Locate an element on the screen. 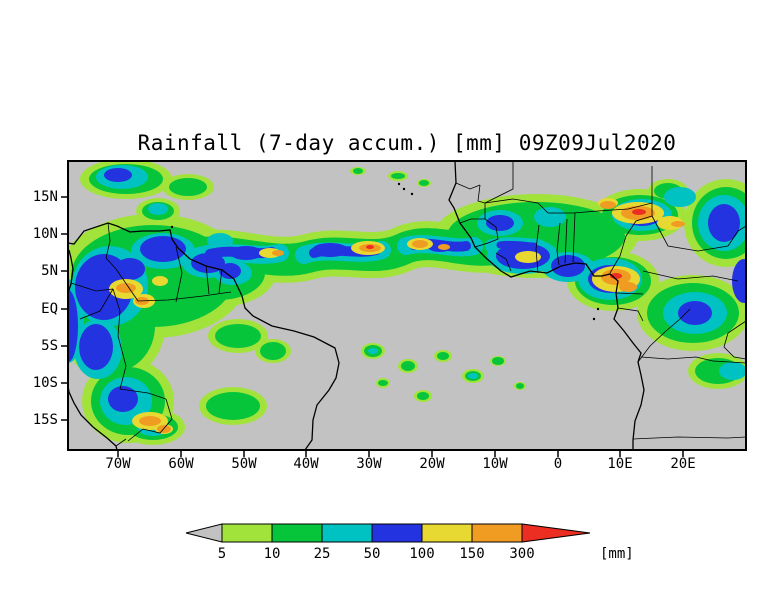  lon-label-20w: 20W is located at coordinates (432, 464).